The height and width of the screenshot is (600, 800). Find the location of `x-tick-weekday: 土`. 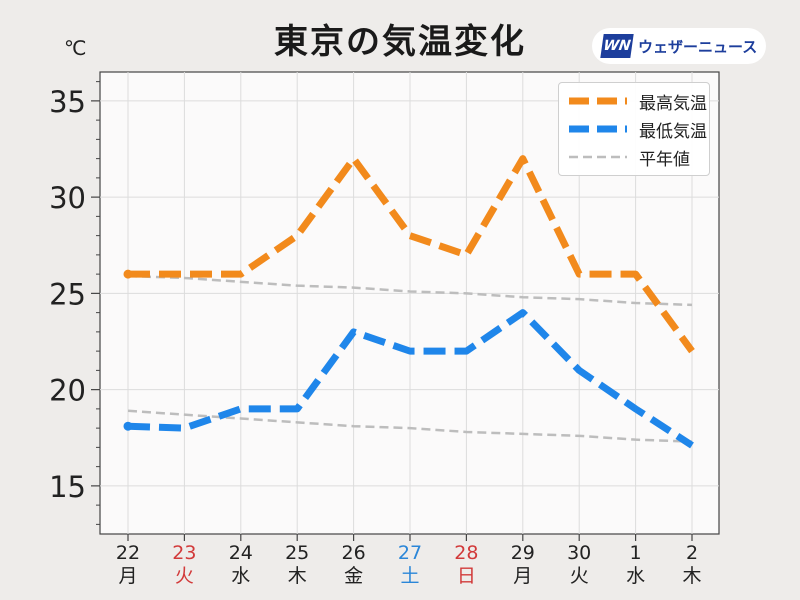

x-tick-weekday: 土 is located at coordinates (409, 576).